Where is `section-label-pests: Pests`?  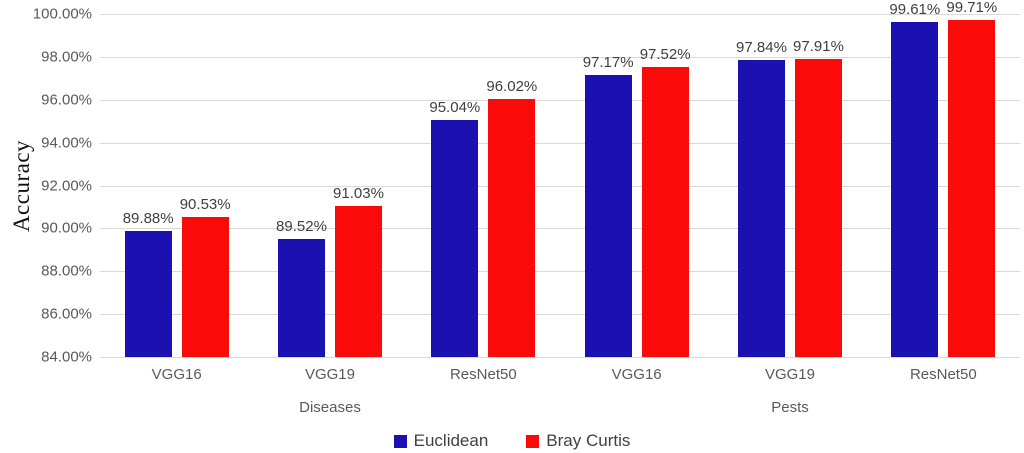
section-label-pests: Pests is located at coordinates (790, 407).